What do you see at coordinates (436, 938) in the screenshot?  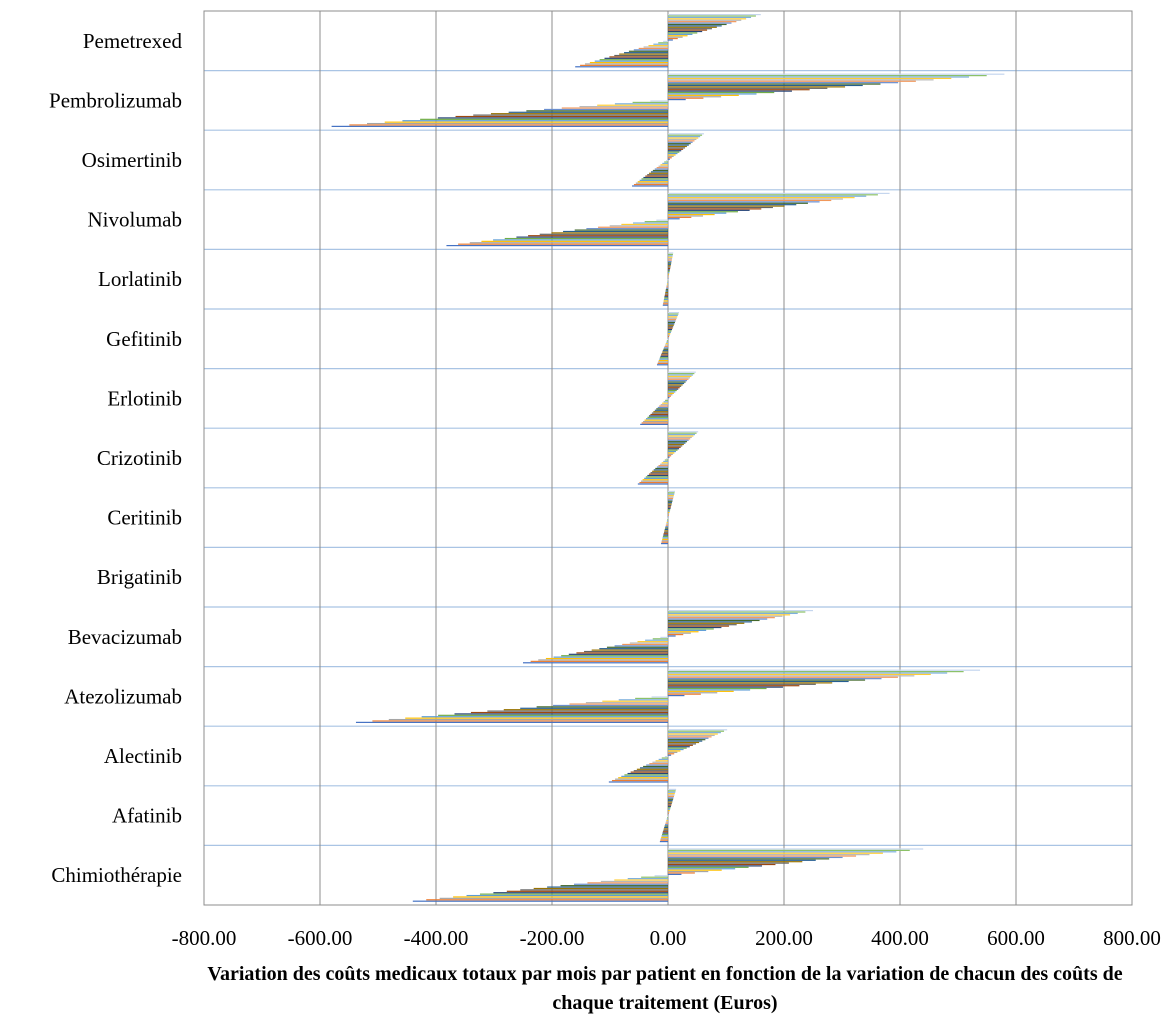 I see `x-tick-label: -400.00` at bounding box center [436, 938].